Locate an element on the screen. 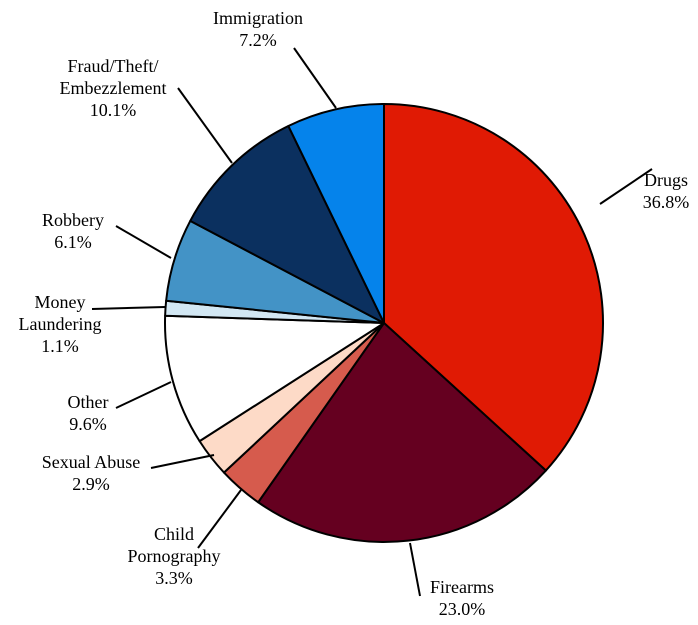 The image size is (698, 625). slice-label-child-pornography: Child Pornography is located at coordinates (174, 545).